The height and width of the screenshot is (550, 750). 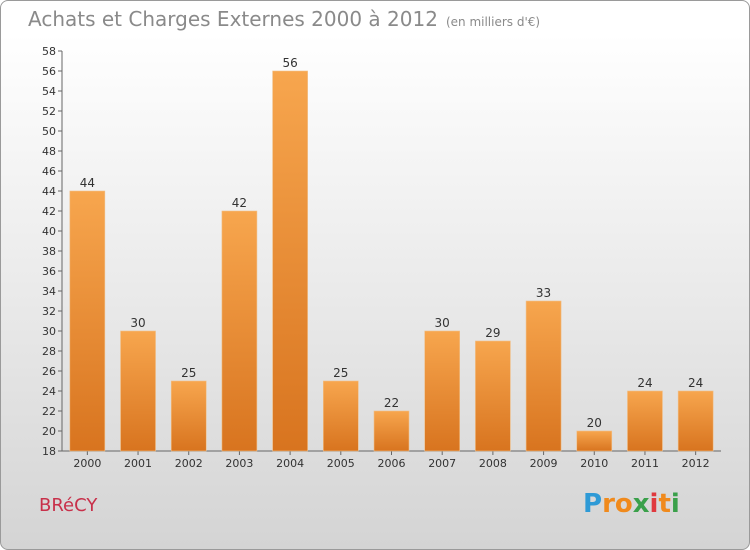 I want to click on y-tick-label: 32, so click(x=49, y=311).